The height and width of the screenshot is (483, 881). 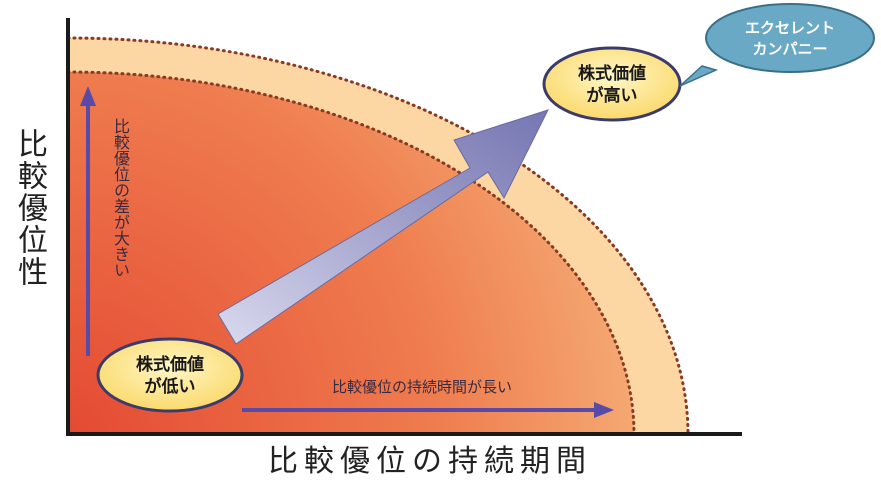 What do you see at coordinates (29, 208) in the screenshot?
I see `y-axis-label: 比較優位性` at bounding box center [29, 208].